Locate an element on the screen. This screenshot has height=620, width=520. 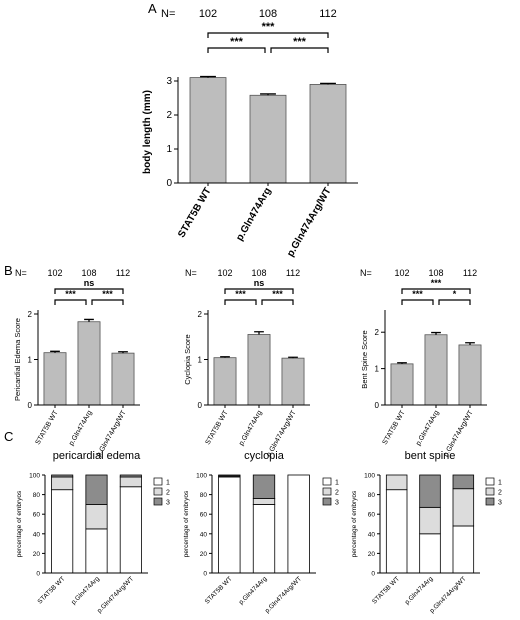
significance-label: * is located at coordinates (455, 294).